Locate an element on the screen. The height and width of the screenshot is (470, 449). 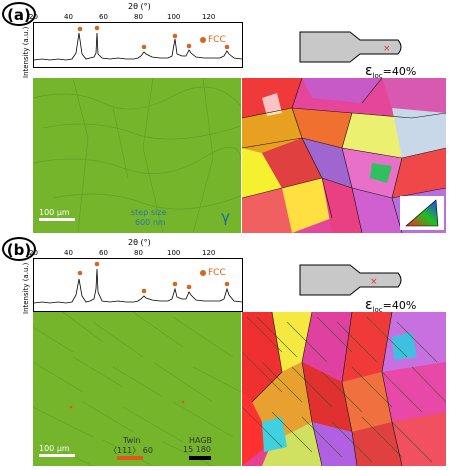
xrd-ylabel-b: Intensity (a.u.) is located at coordinates (26, 288).